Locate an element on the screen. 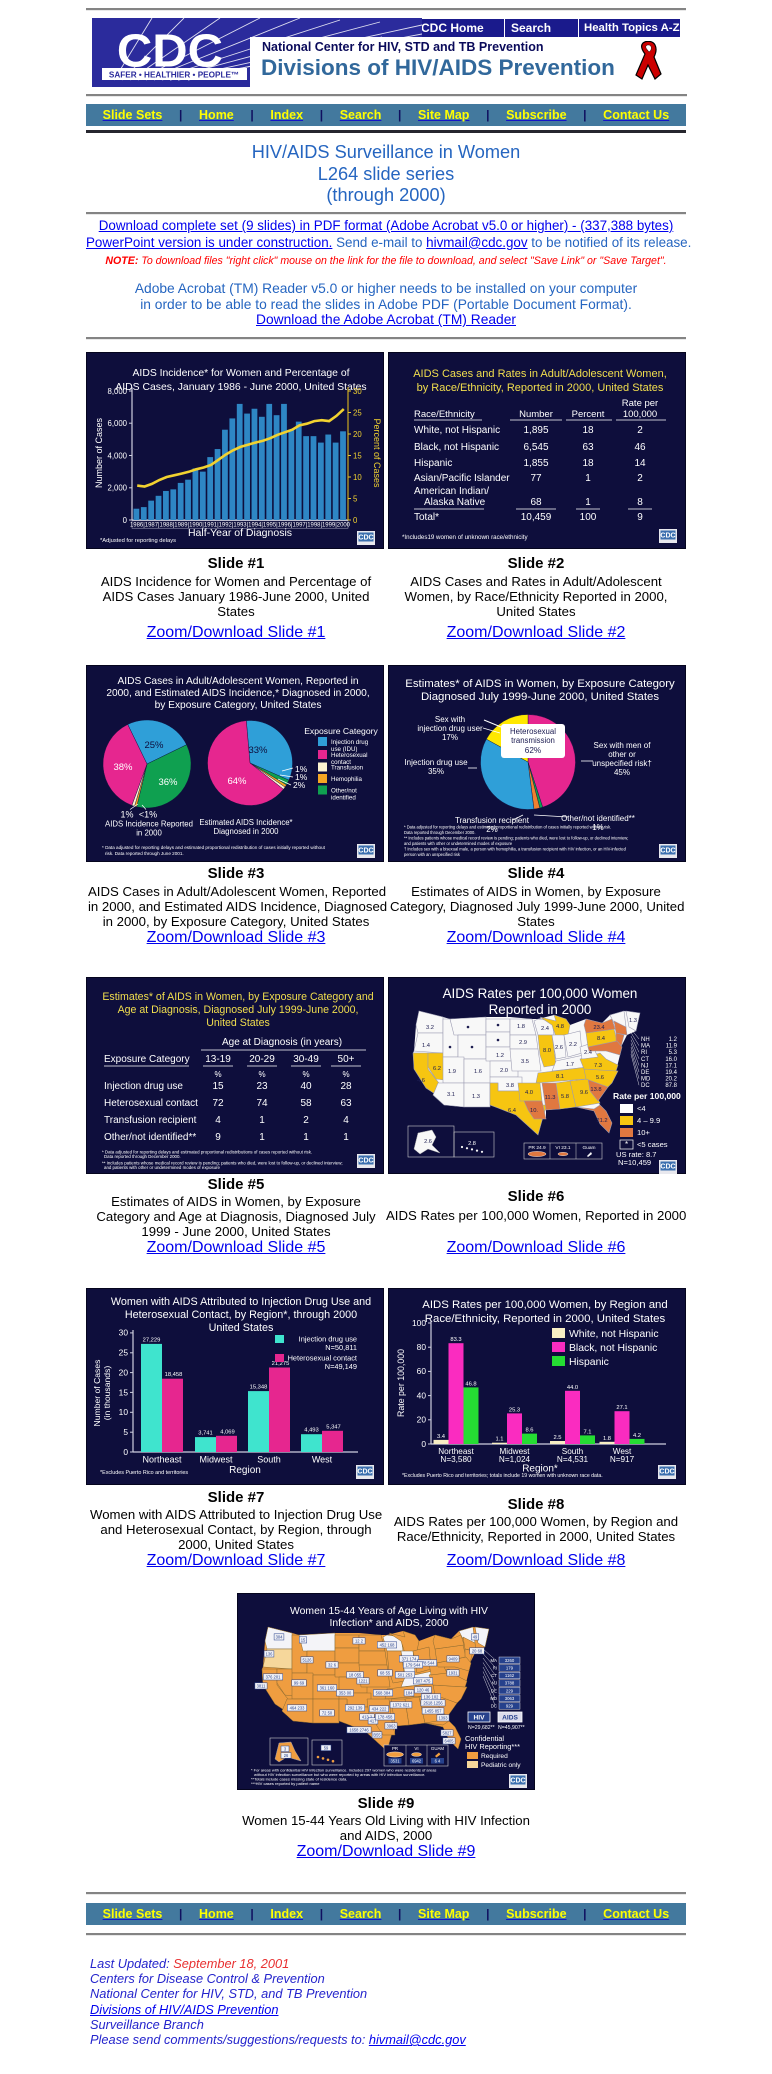 This screenshot has width=772, height=2074. svg-text: 1658 2746 is located at coordinates (359, 1730).